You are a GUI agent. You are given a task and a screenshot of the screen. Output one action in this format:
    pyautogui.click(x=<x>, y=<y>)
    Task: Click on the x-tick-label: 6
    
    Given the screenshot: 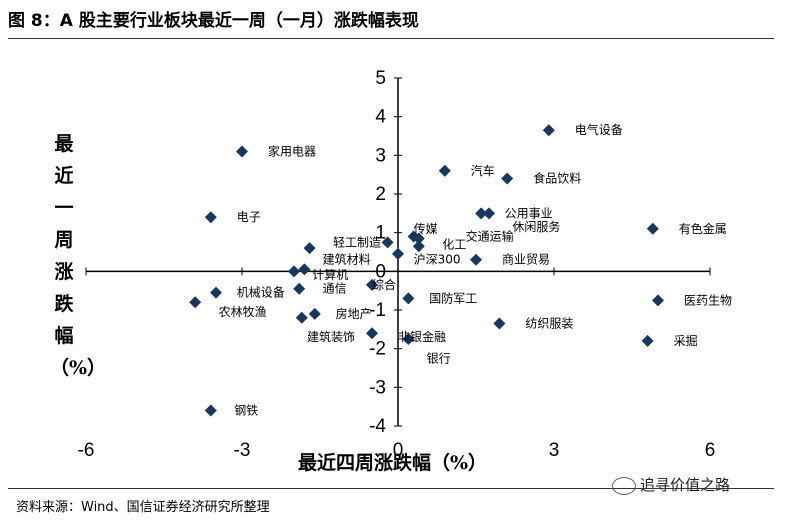 What is the action you would take?
    pyautogui.click(x=710, y=450)
    